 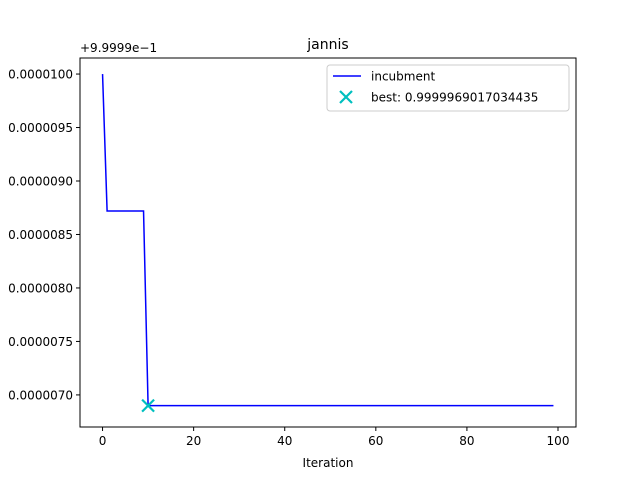 I want to click on x-tick-label: 0, so click(x=103, y=441).